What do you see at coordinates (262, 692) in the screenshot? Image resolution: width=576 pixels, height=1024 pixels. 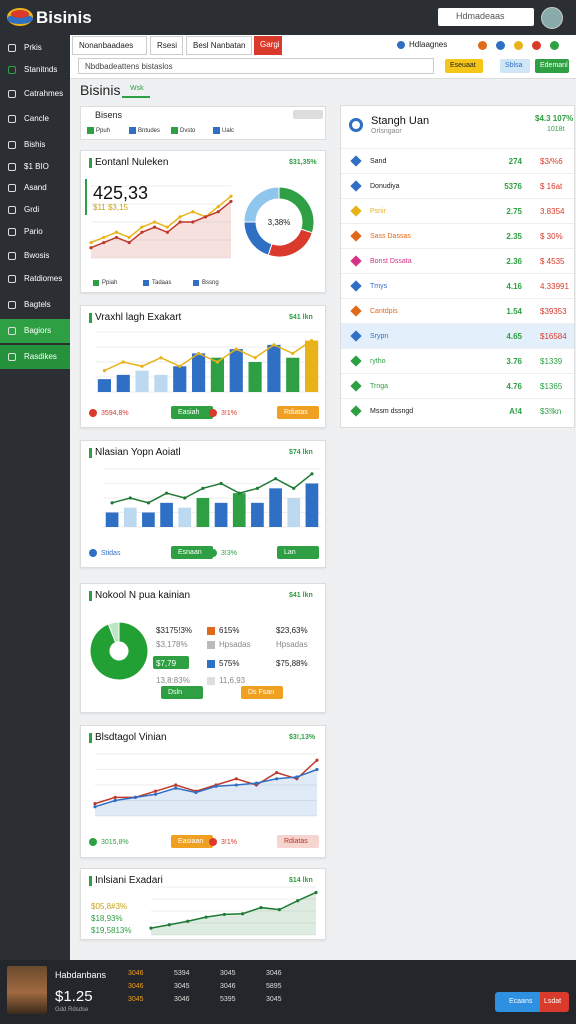 I see `footer-pill: Ds Fsan` at bounding box center [262, 692].